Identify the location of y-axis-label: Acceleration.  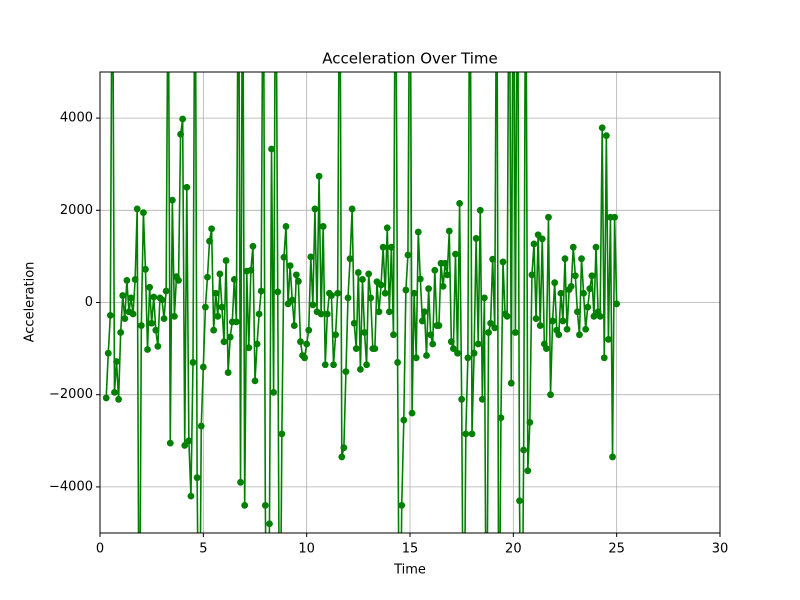
(30, 302).